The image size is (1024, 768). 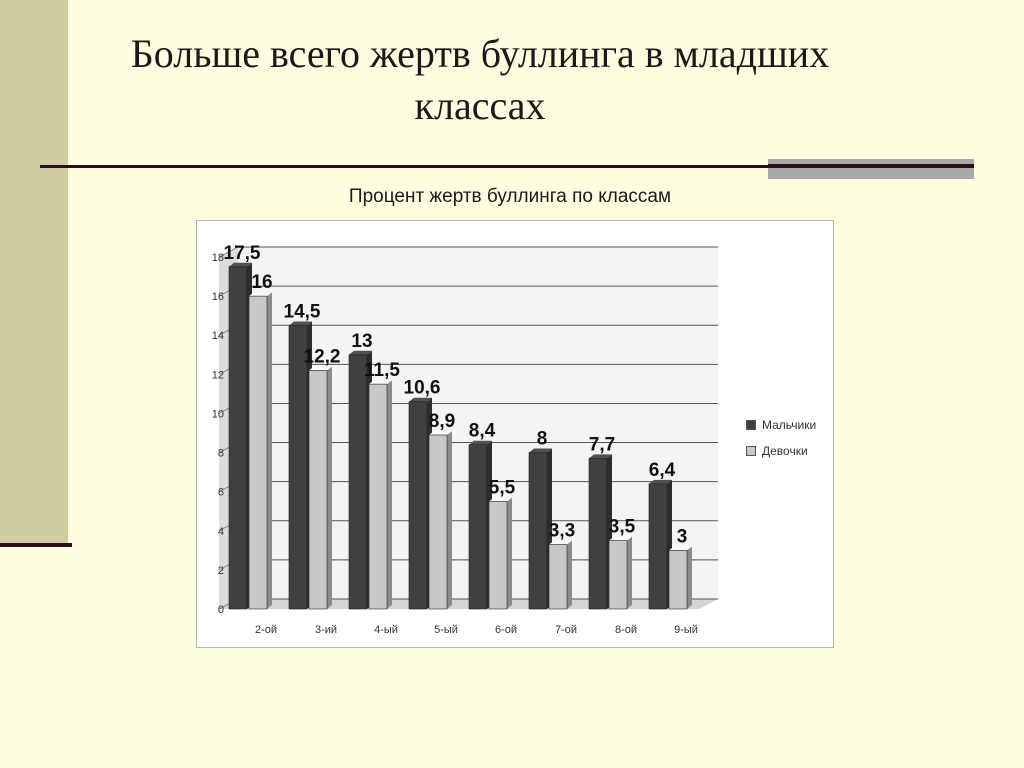 What do you see at coordinates (751, 451) in the screenshot?
I see `legend-swatch-girls` at bounding box center [751, 451].